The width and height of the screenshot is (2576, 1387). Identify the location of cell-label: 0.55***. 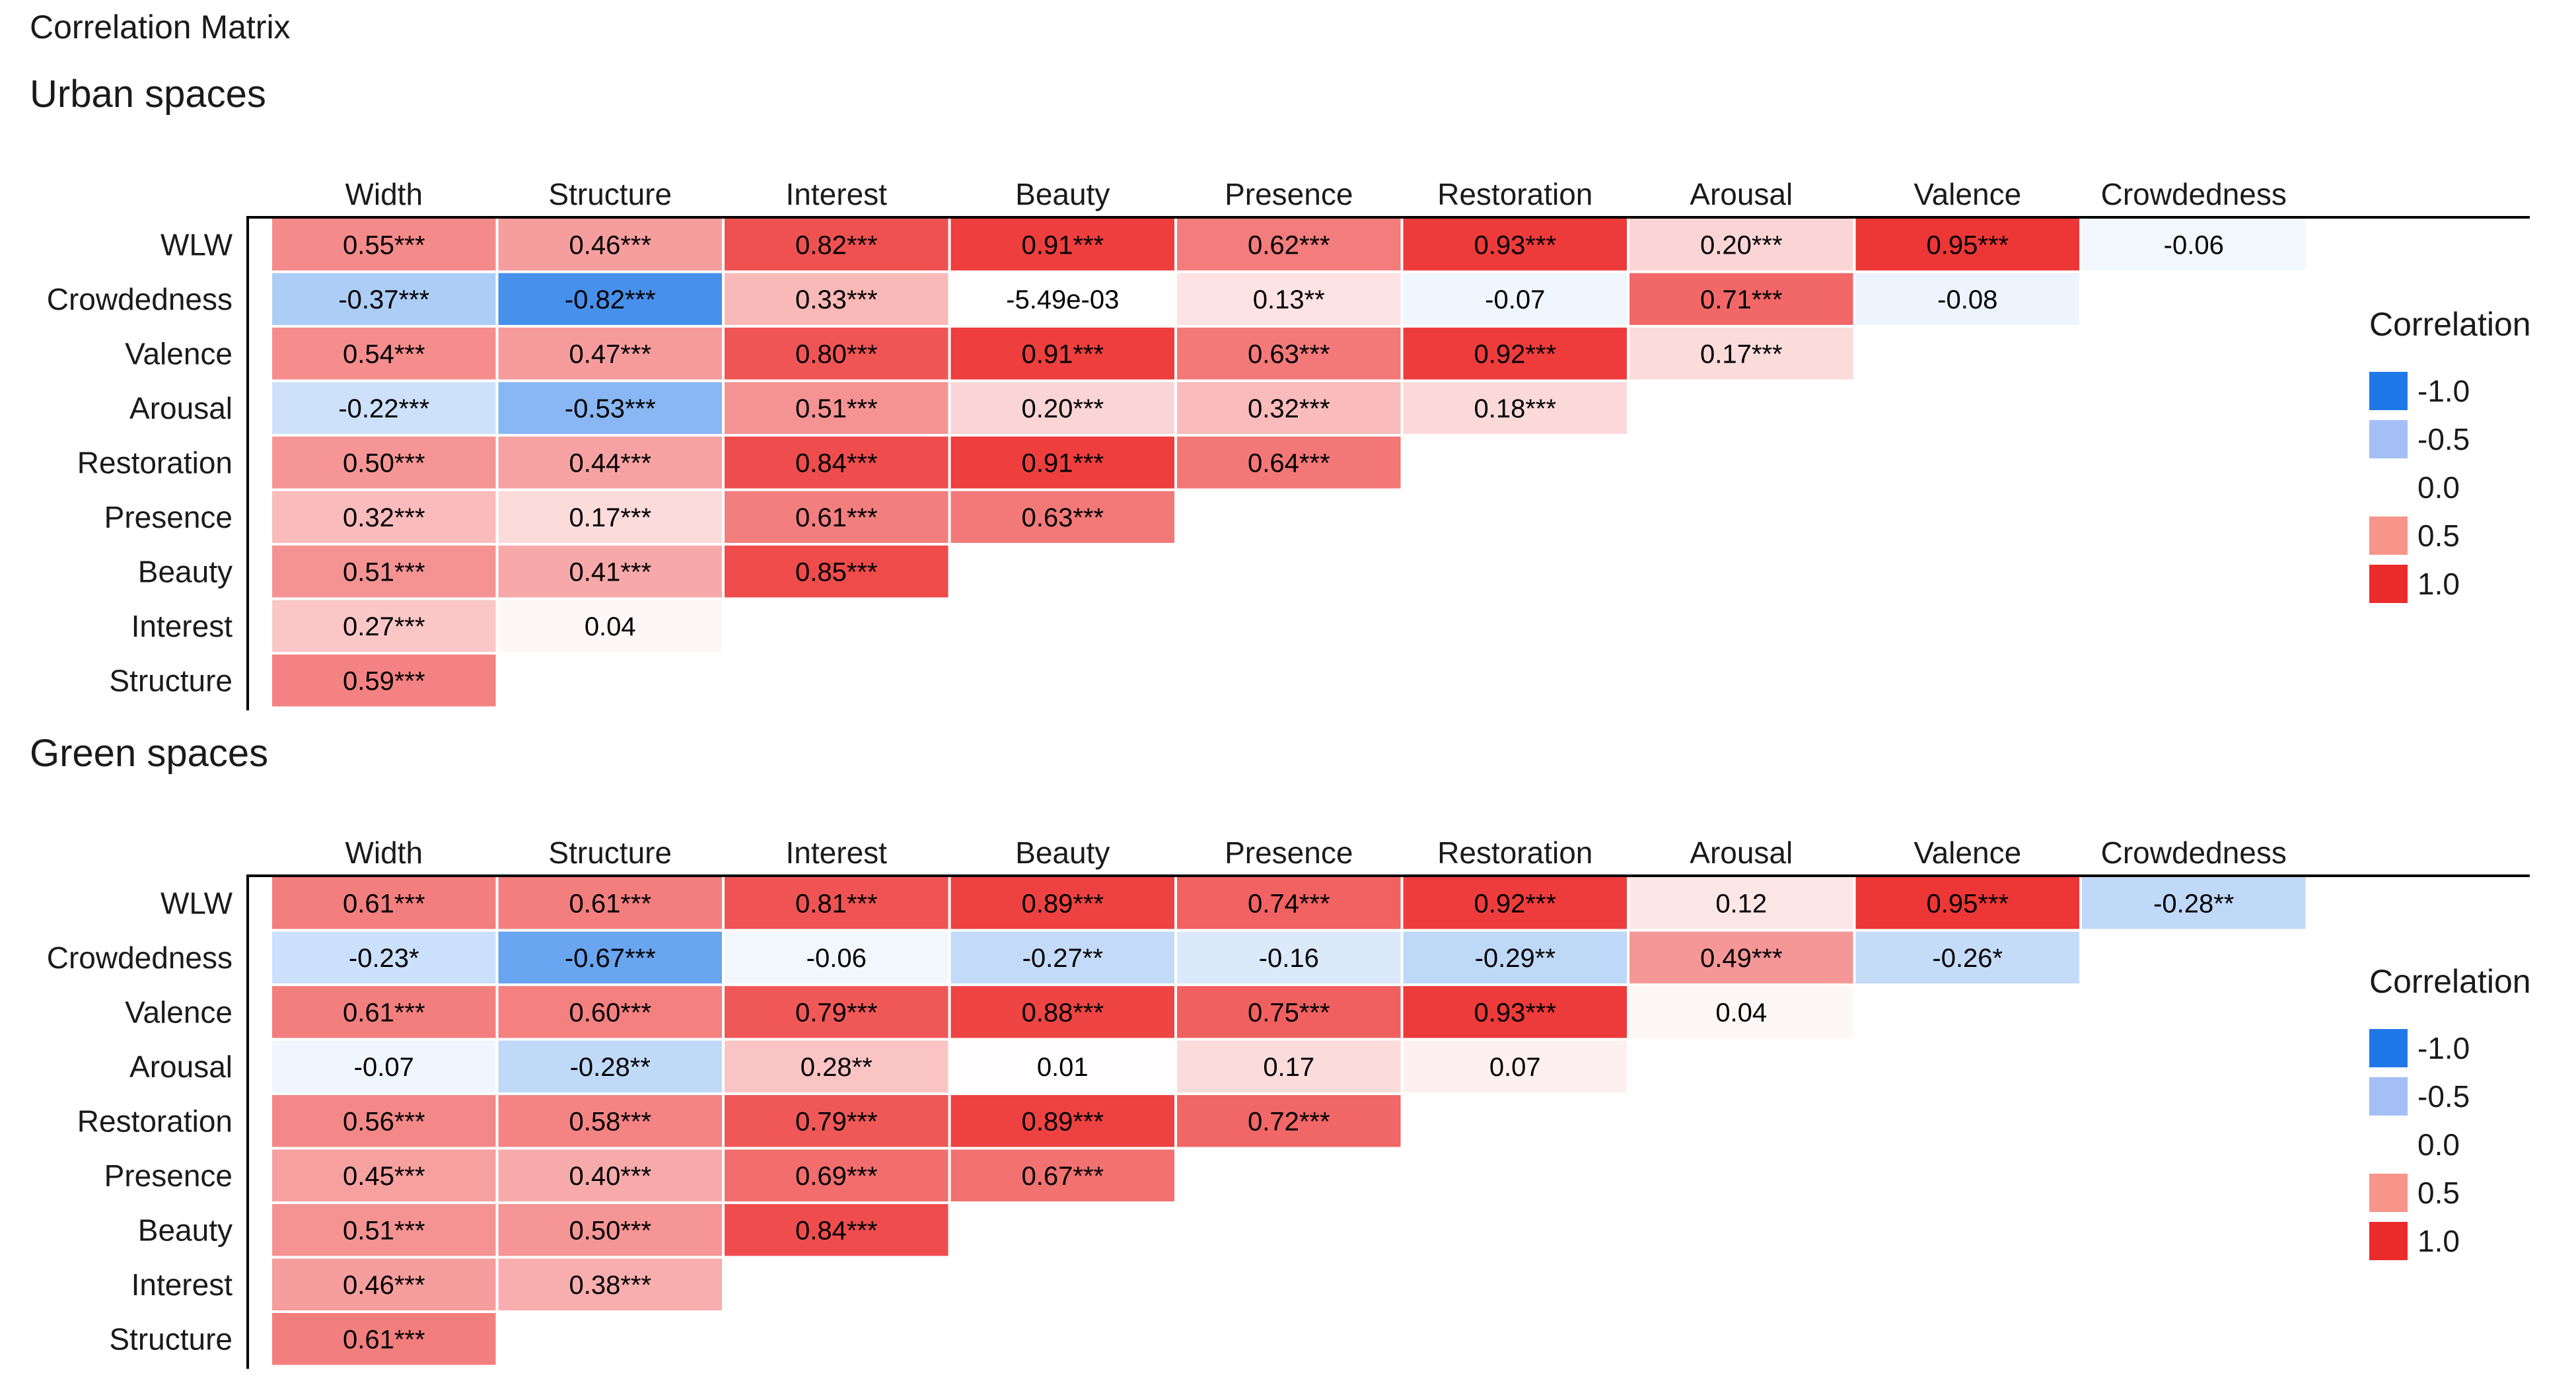
(384, 245).